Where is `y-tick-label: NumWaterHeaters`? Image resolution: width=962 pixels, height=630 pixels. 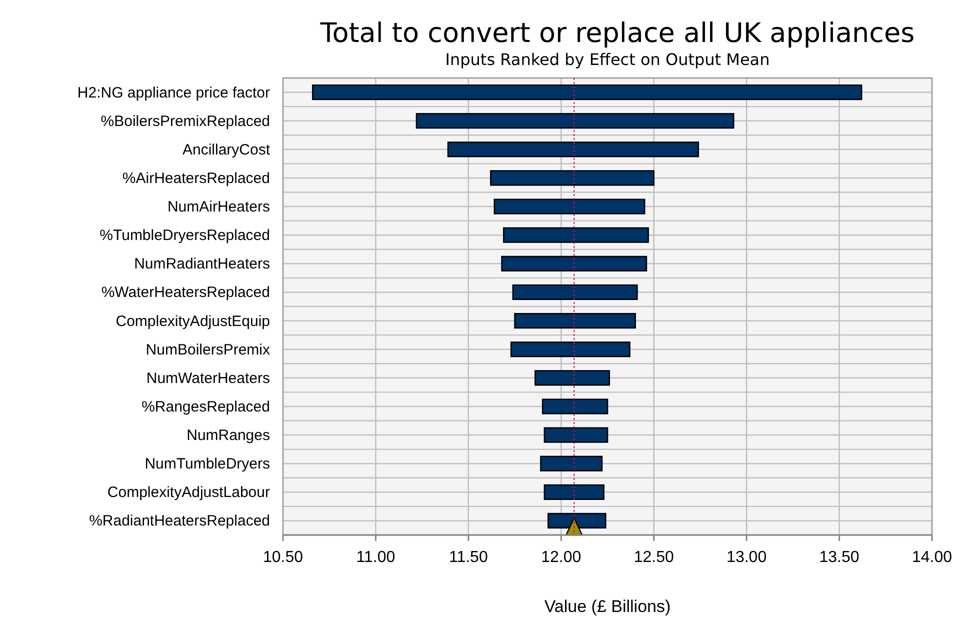
y-tick-label: NumWaterHeaters is located at coordinates (208, 378).